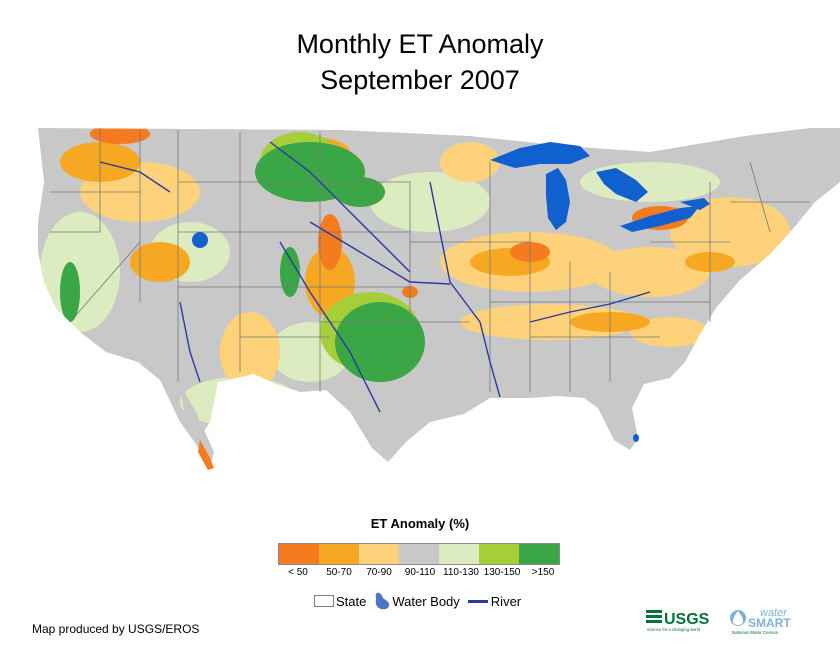 The height and width of the screenshot is (660, 840). I want to click on legend-title: ET Anomaly (%), so click(420, 523).